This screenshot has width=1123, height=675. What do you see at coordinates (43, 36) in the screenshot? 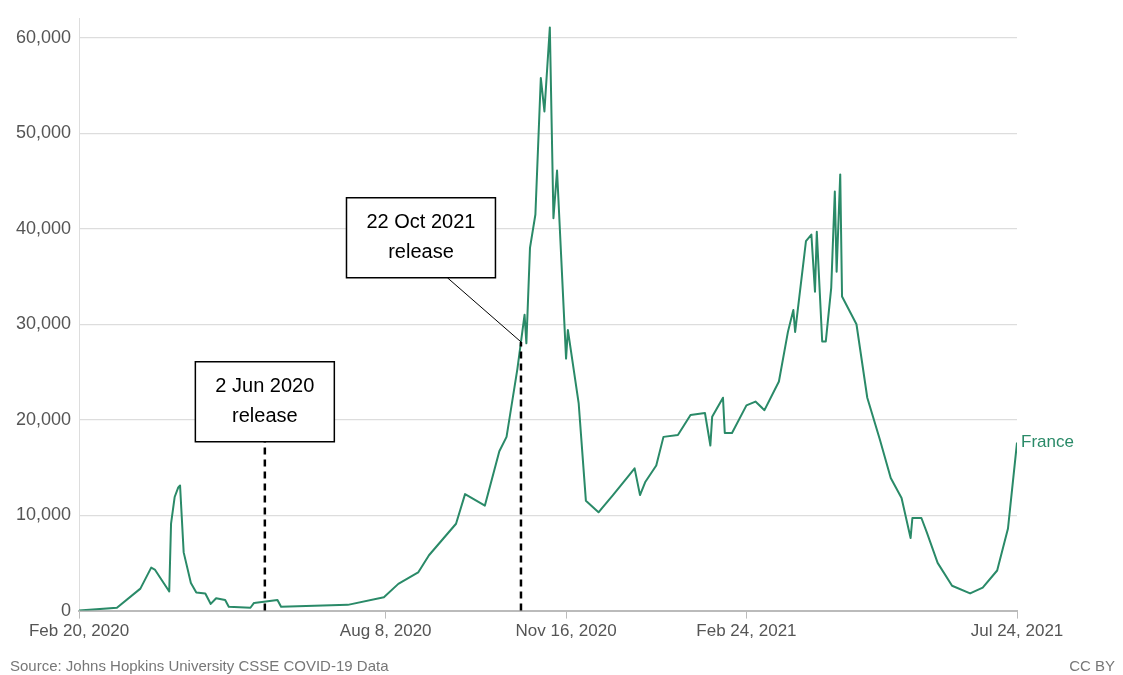
I see `y-tick-label: 60,000` at bounding box center [43, 36].